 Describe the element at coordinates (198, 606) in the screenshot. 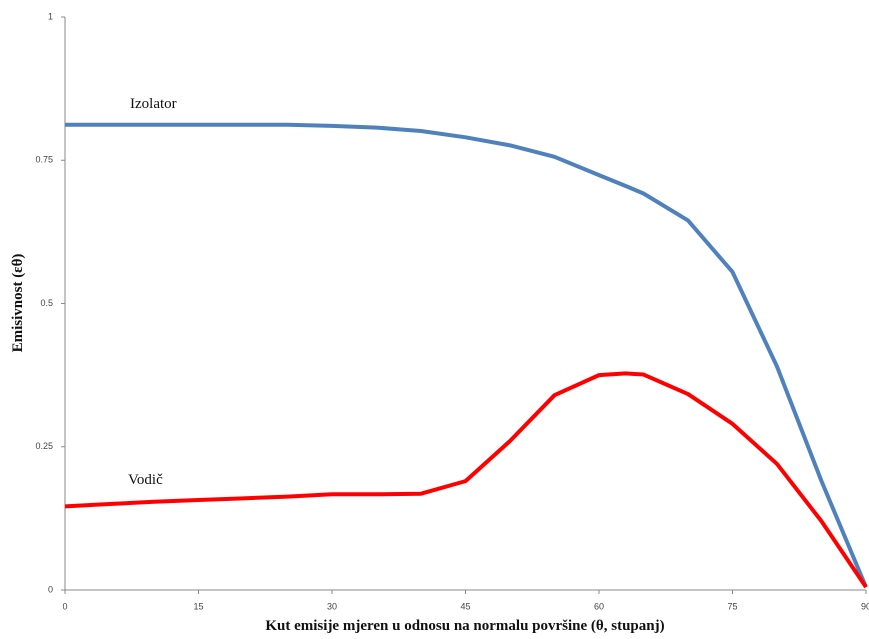

I see `x-tick-label: 15` at that location.